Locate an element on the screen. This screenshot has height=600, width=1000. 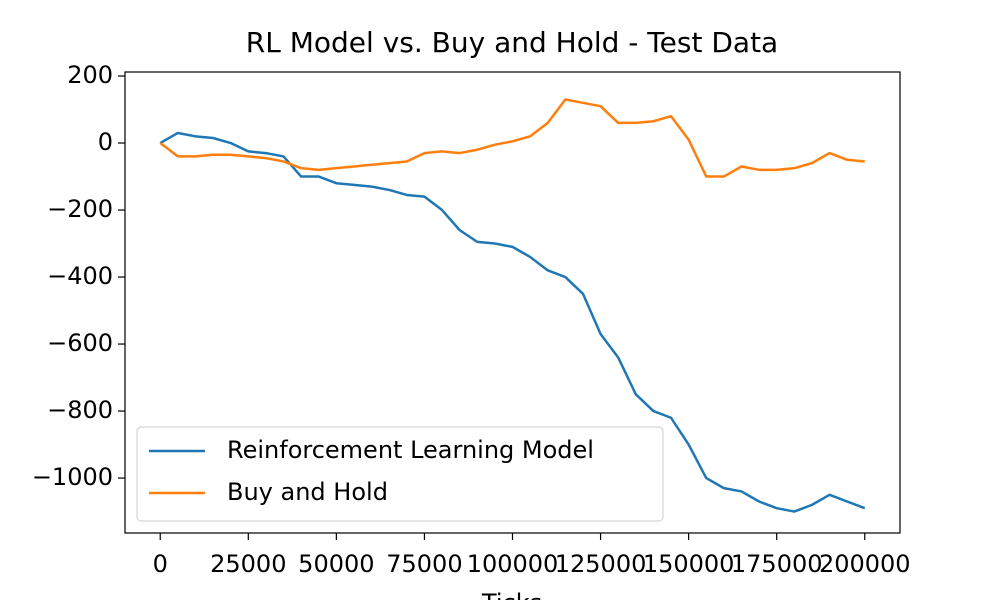
x-tick-label: 100000 is located at coordinates (513, 564).